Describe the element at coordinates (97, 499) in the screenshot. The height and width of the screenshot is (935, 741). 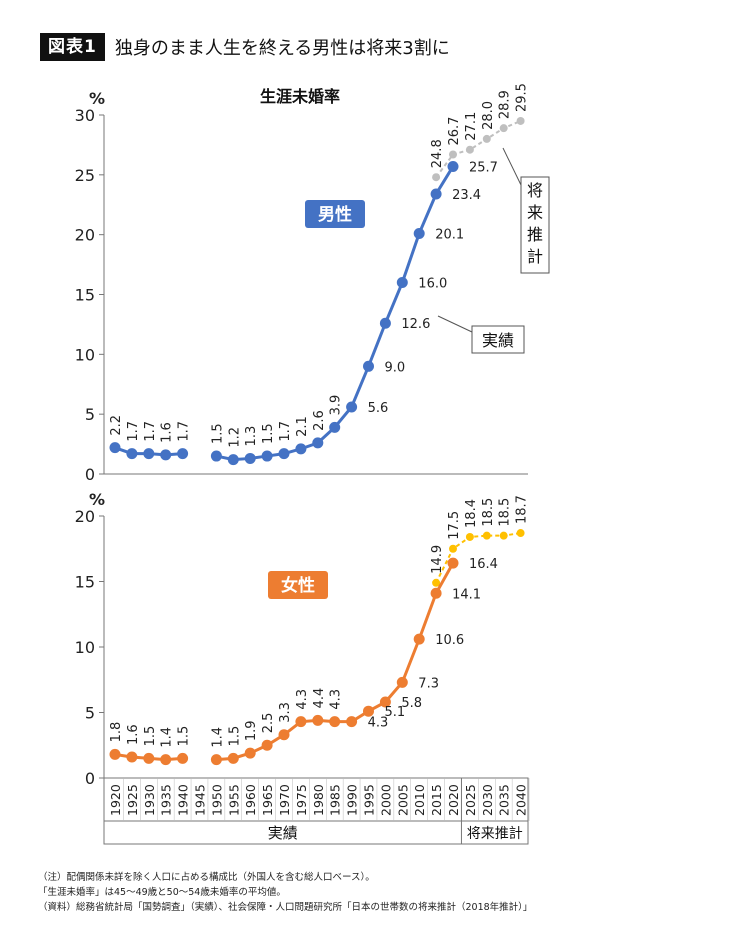
I see `female-y-unit-label: %` at that location.